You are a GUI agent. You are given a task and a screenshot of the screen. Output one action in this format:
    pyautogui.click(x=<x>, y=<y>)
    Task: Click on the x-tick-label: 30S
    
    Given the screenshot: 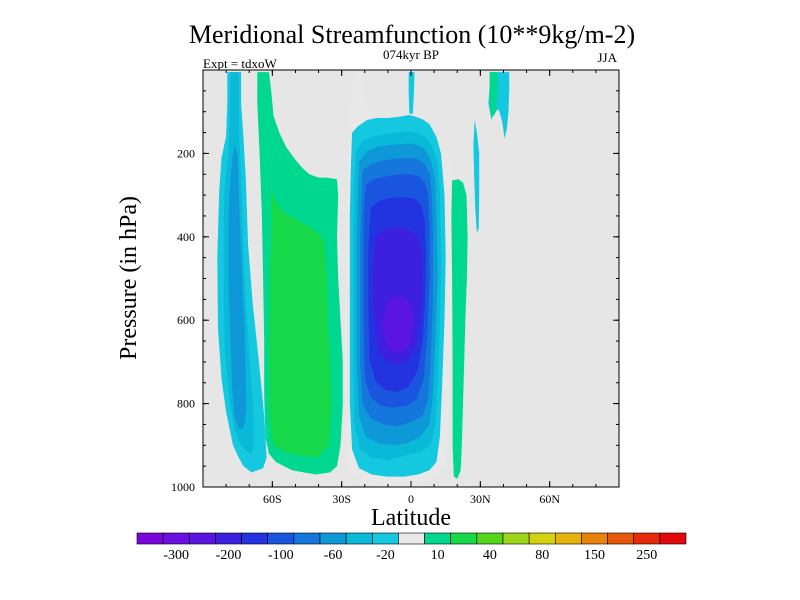 What is the action you would take?
    pyautogui.click(x=341, y=499)
    